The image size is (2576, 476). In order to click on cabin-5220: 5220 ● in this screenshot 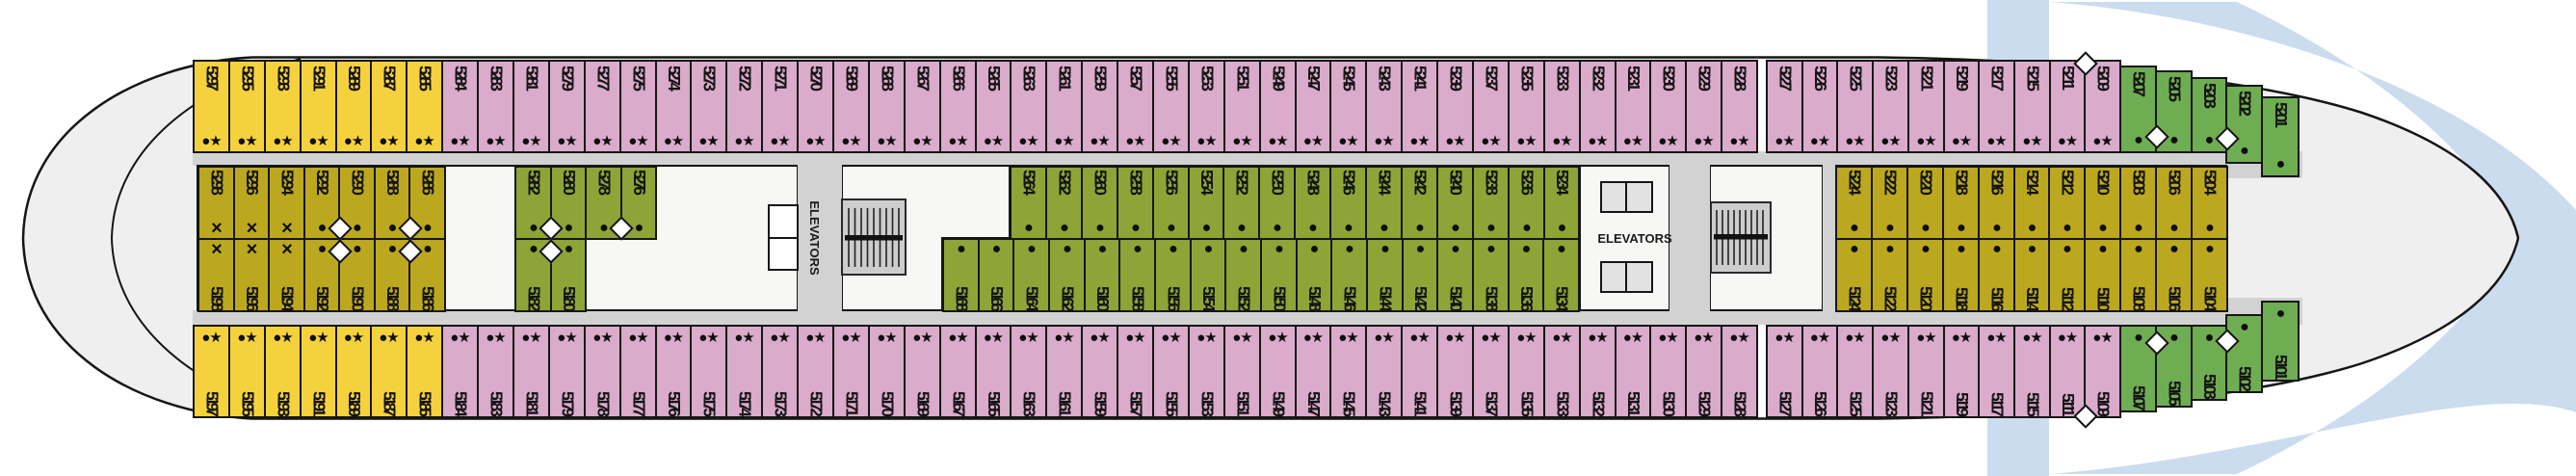, I will do `click(1925, 203)`.